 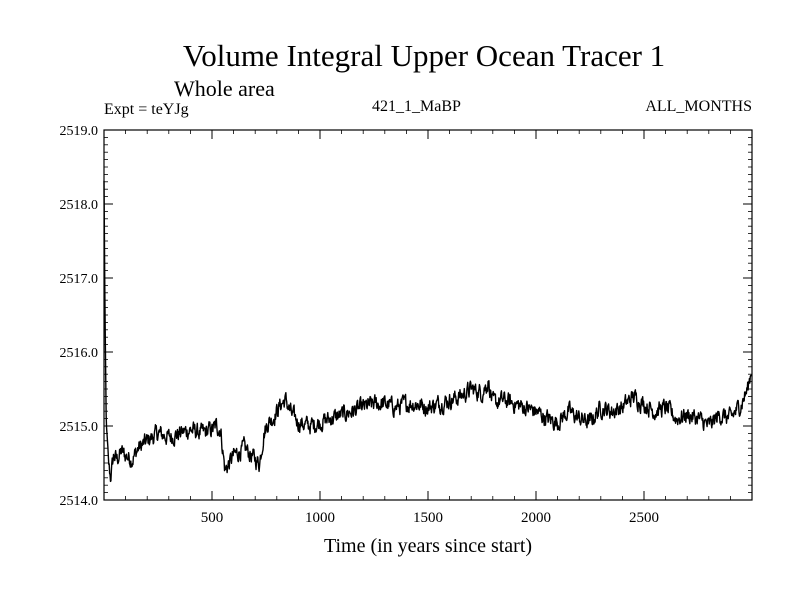 What do you see at coordinates (79, 501) in the screenshot?
I see `y-tick-label: 2514.0` at bounding box center [79, 501].